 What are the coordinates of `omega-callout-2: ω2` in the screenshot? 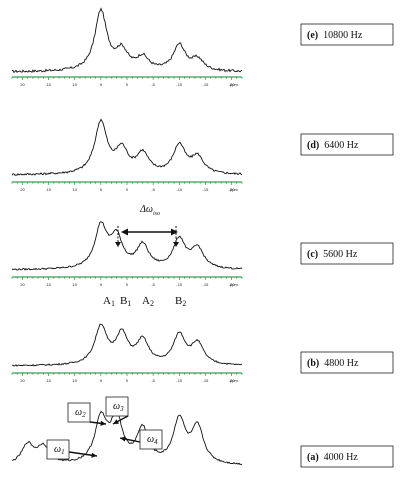 It's located at (87, 414).